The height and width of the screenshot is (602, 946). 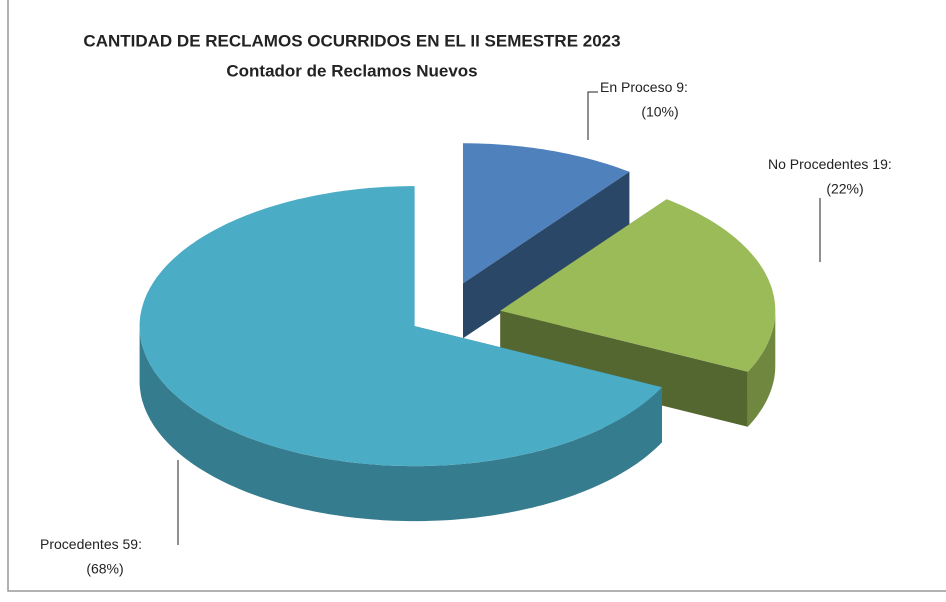 I want to click on percentage-label: (22%), so click(x=844, y=189).